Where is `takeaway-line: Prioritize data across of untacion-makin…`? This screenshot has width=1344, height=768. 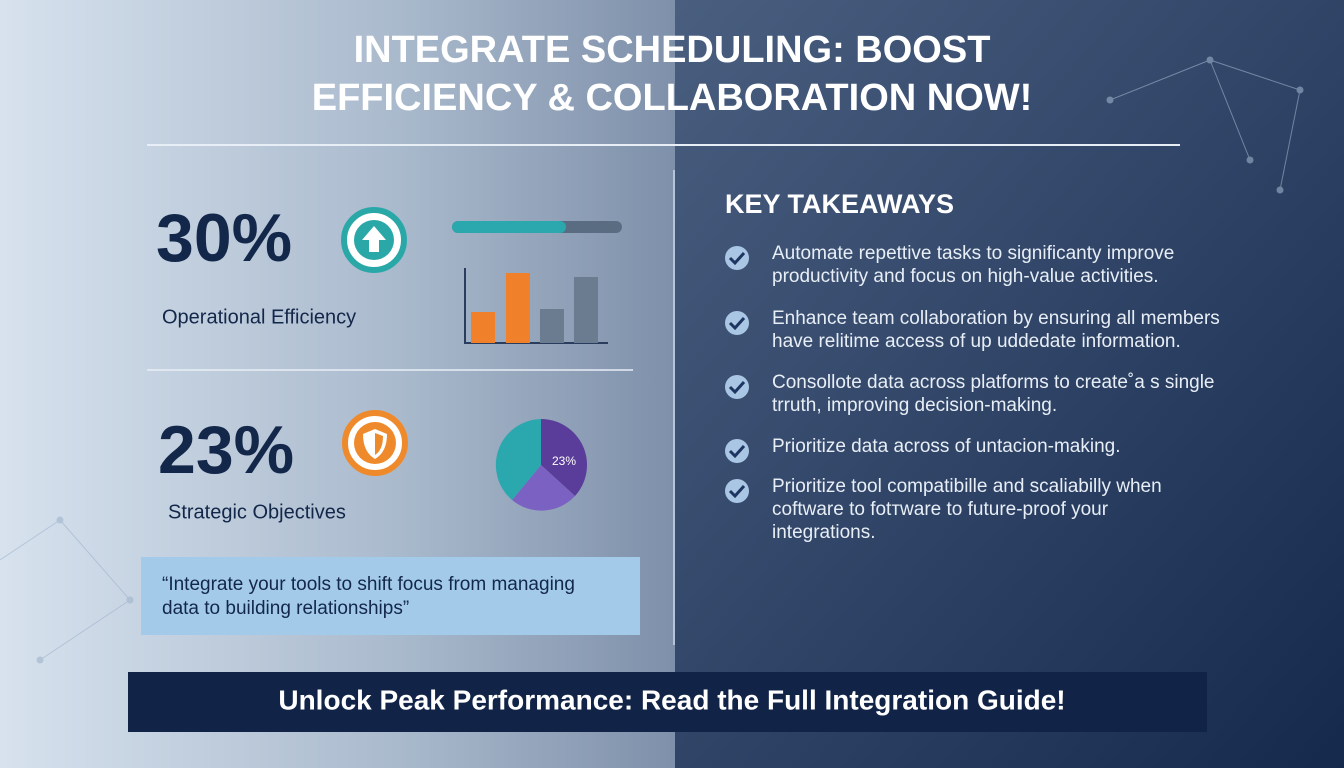
takeaway-line: Prioritize data across of untacion-makin… is located at coordinates (946, 446).